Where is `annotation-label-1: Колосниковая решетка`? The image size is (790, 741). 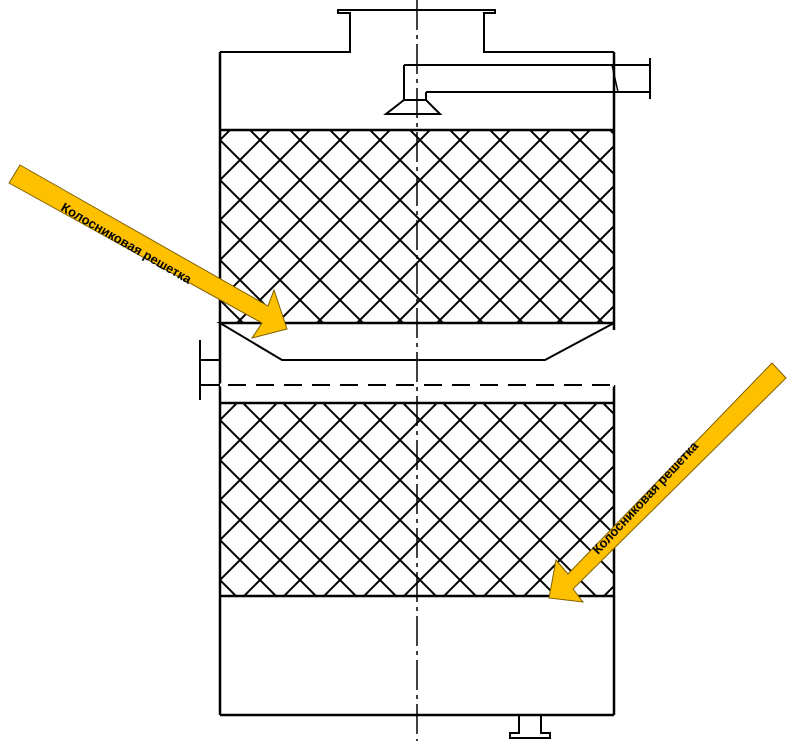
annotation-label-1: Колосниковая решетка is located at coordinates (127, 243).